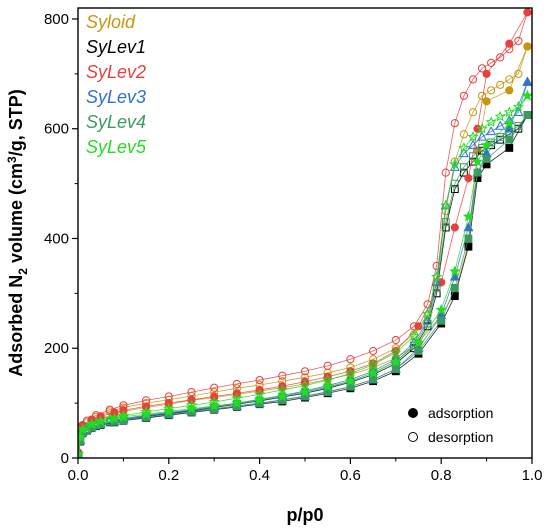  What do you see at coordinates (168, 475) in the screenshot?
I see `x-tick-label: 0.2` at bounding box center [168, 475].